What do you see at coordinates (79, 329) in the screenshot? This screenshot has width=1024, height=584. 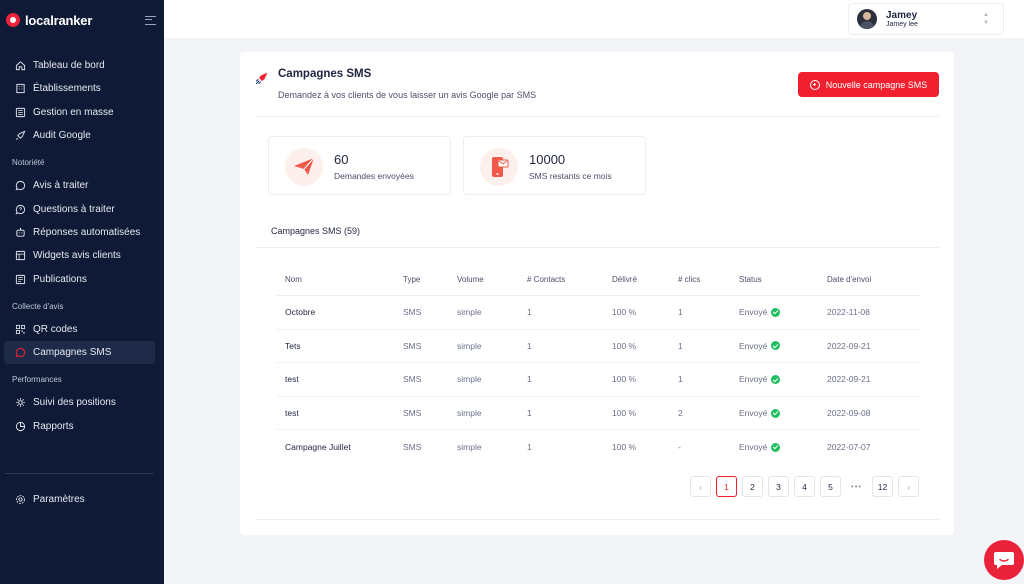 I see `sidebar-item-qr-codes: QR codes` at bounding box center [79, 329].